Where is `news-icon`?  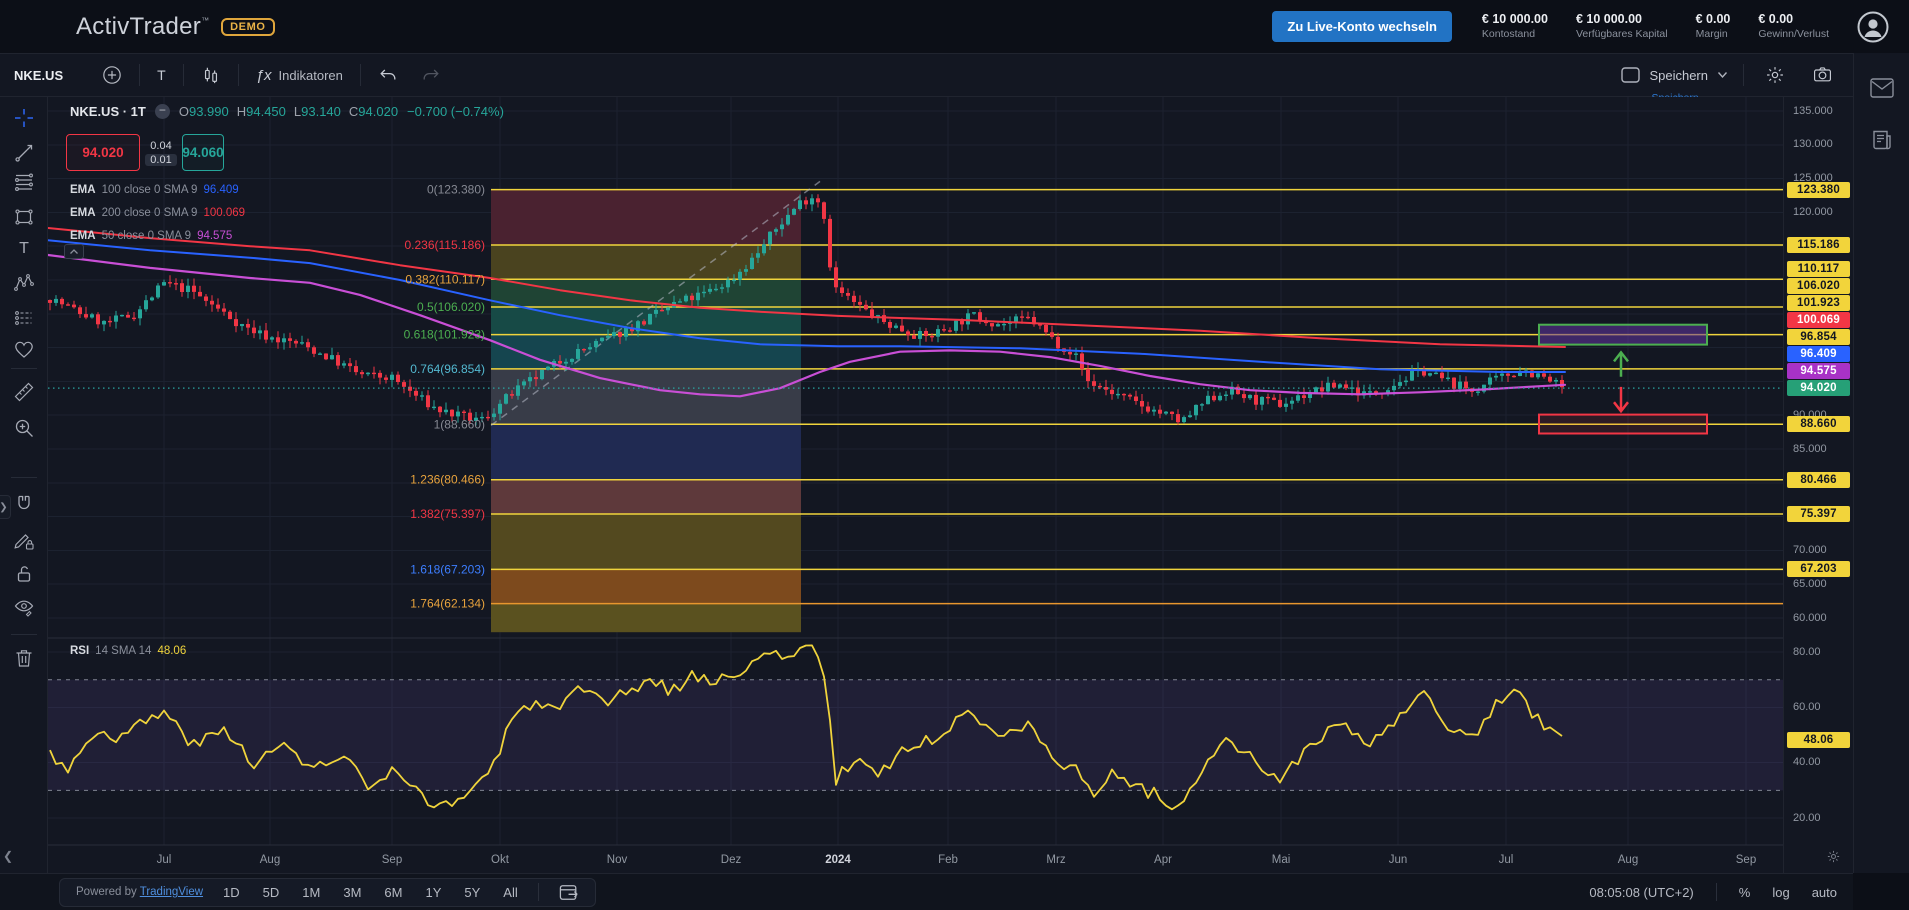 news-icon is located at coordinates (1882, 140).